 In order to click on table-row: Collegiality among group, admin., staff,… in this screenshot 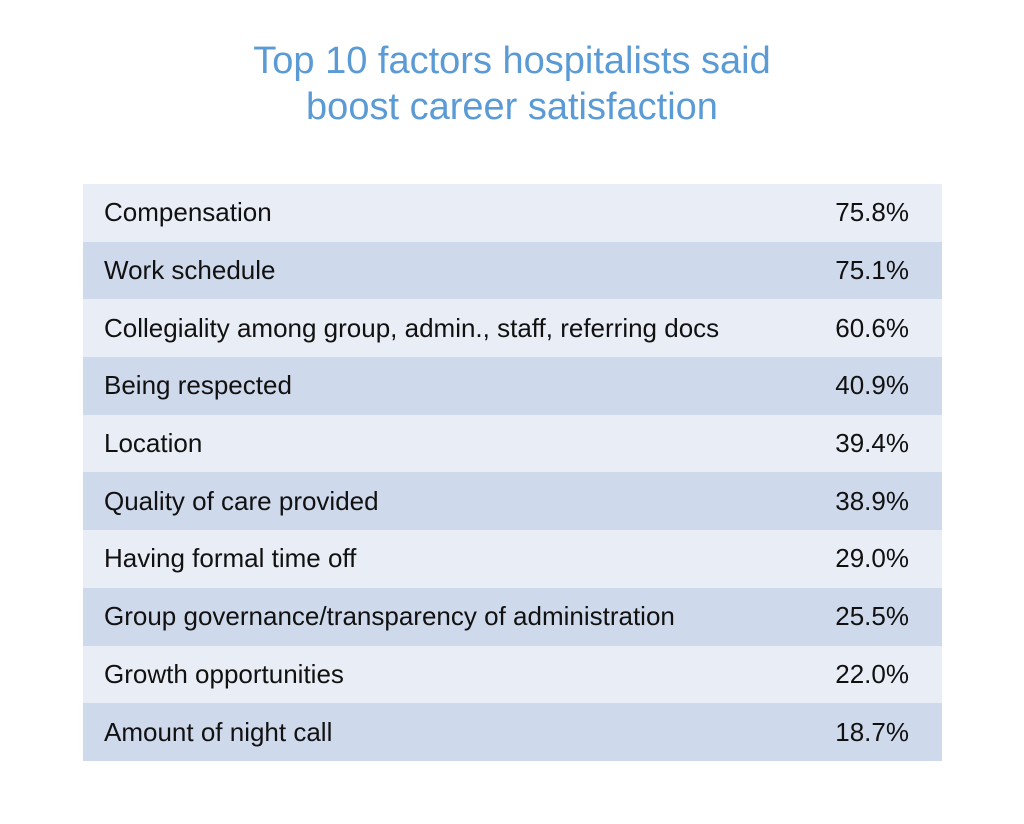, I will do `click(512, 328)`.